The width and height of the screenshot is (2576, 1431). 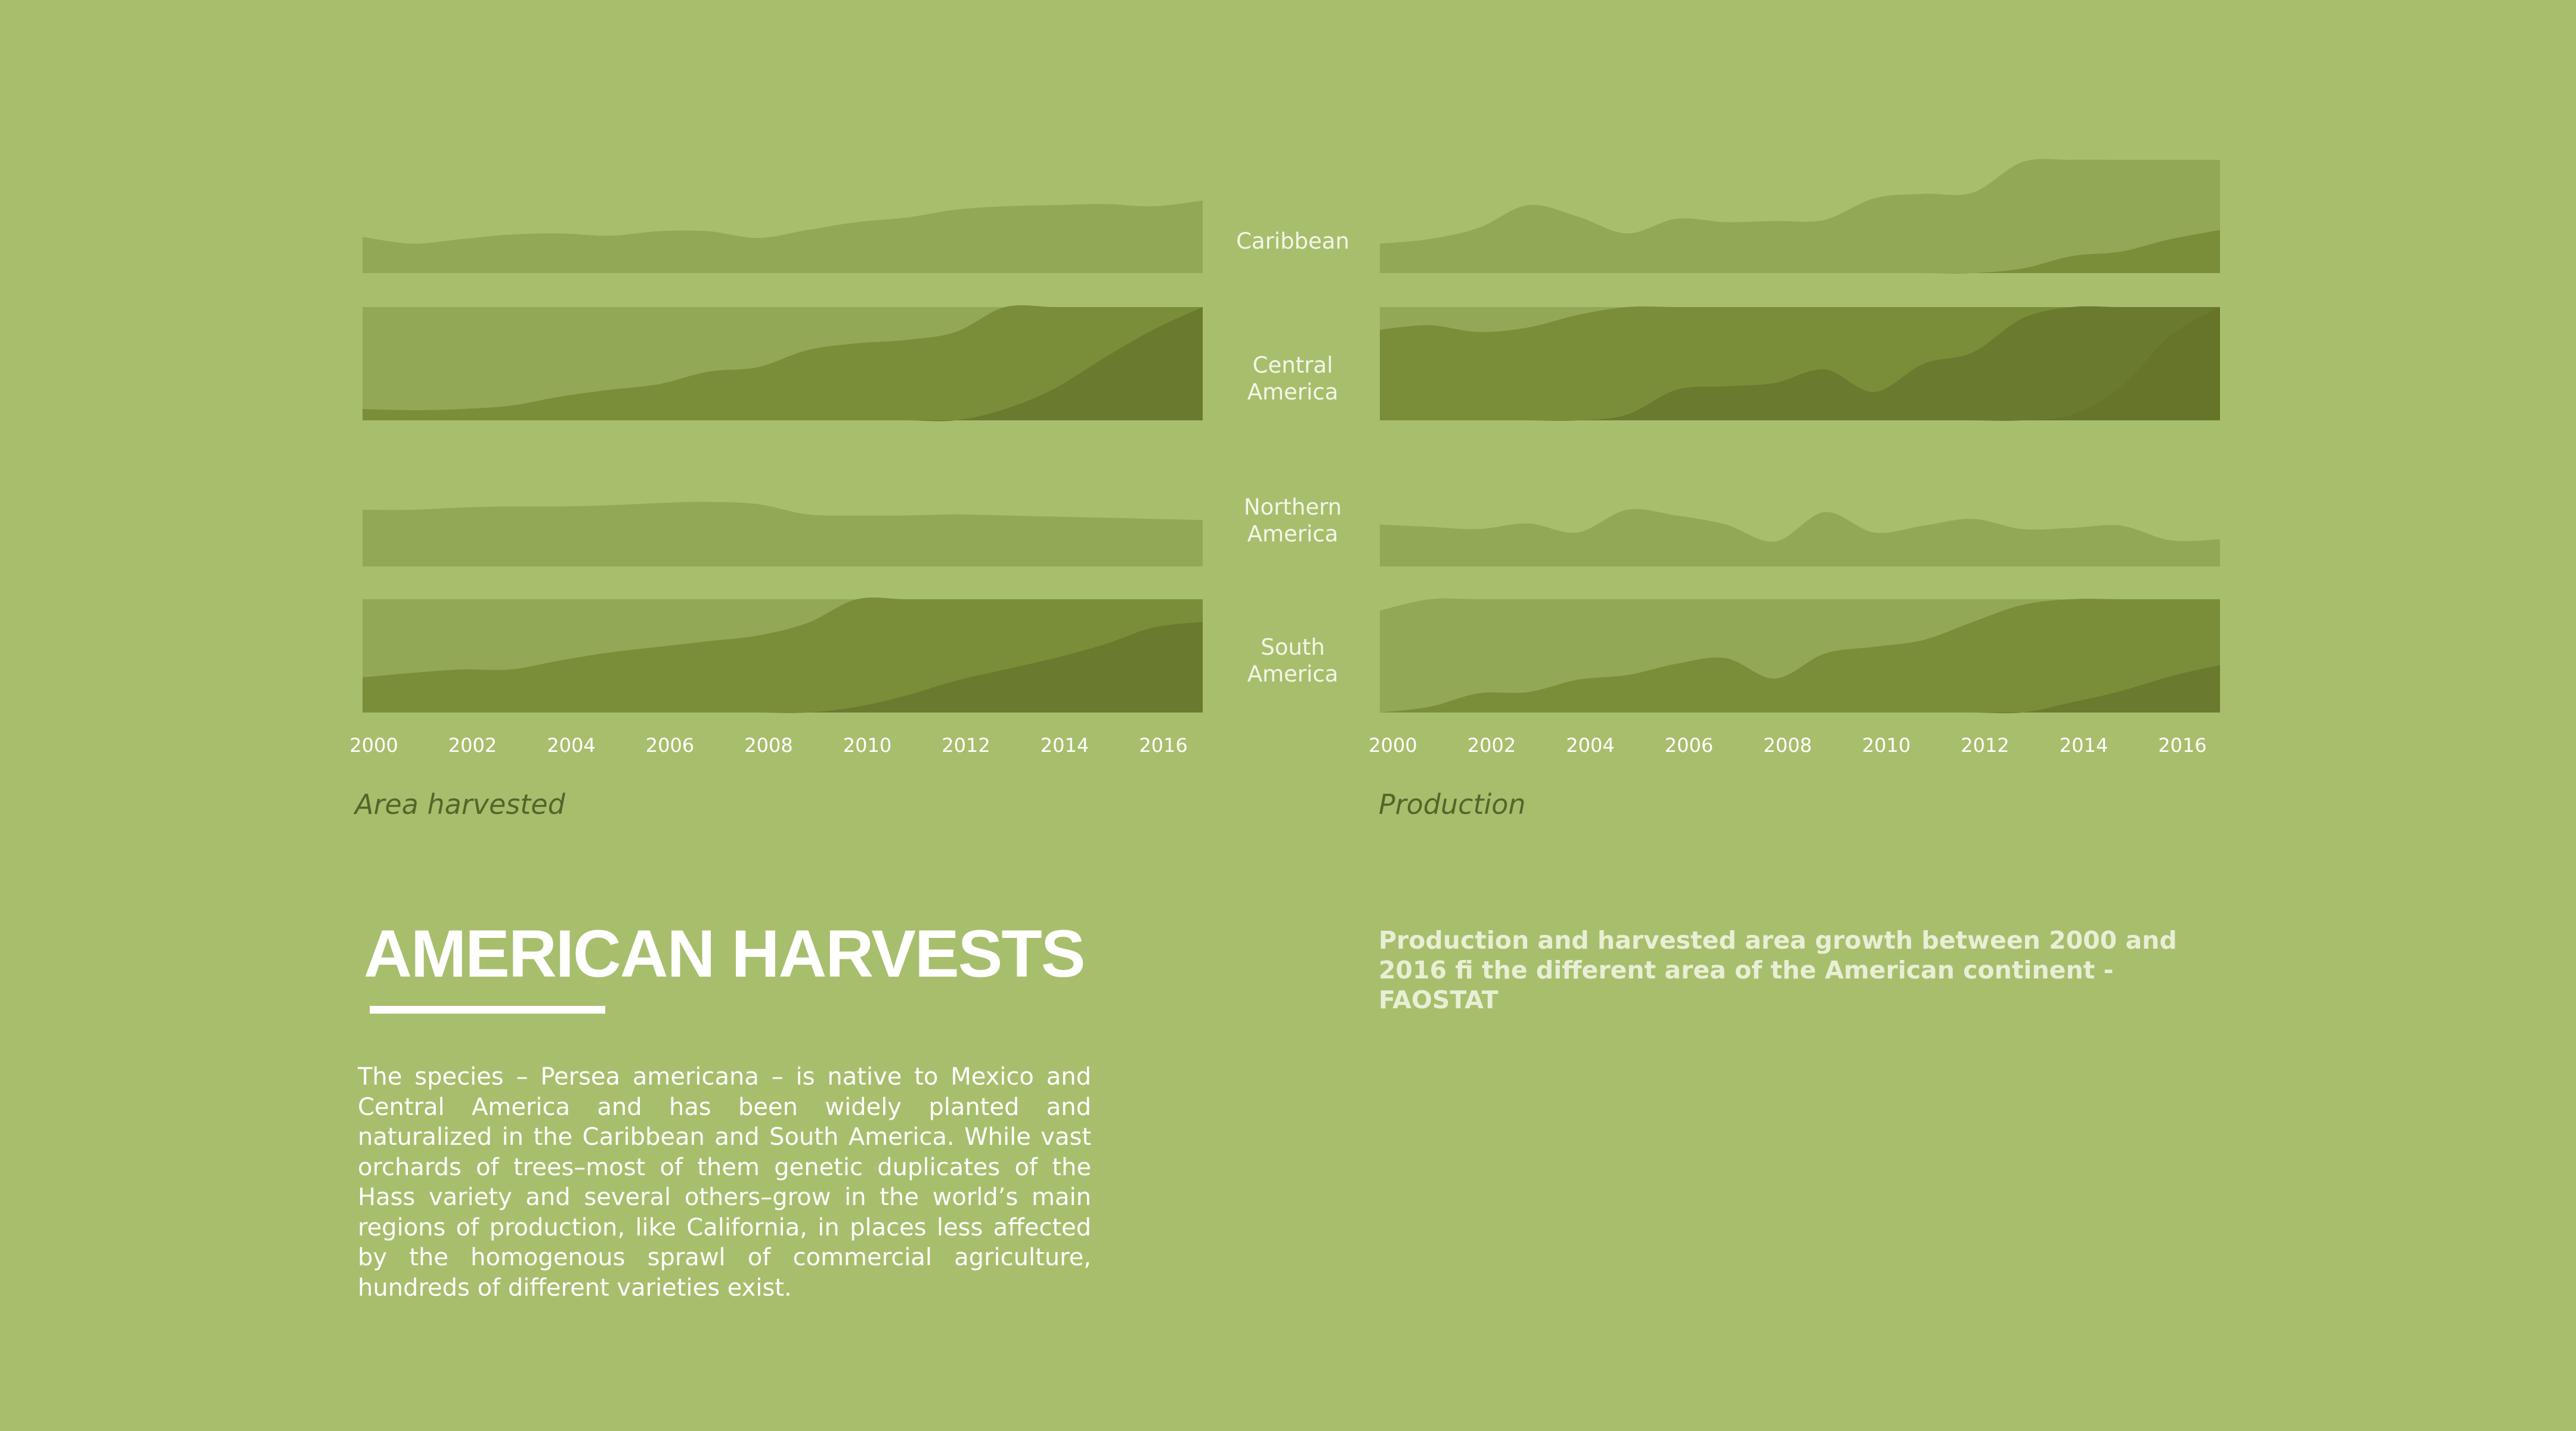 I want to click on production-chart: 2000 2002 2004 2006 2008 2010 2012 2014 2016, so click(x=1794, y=458).